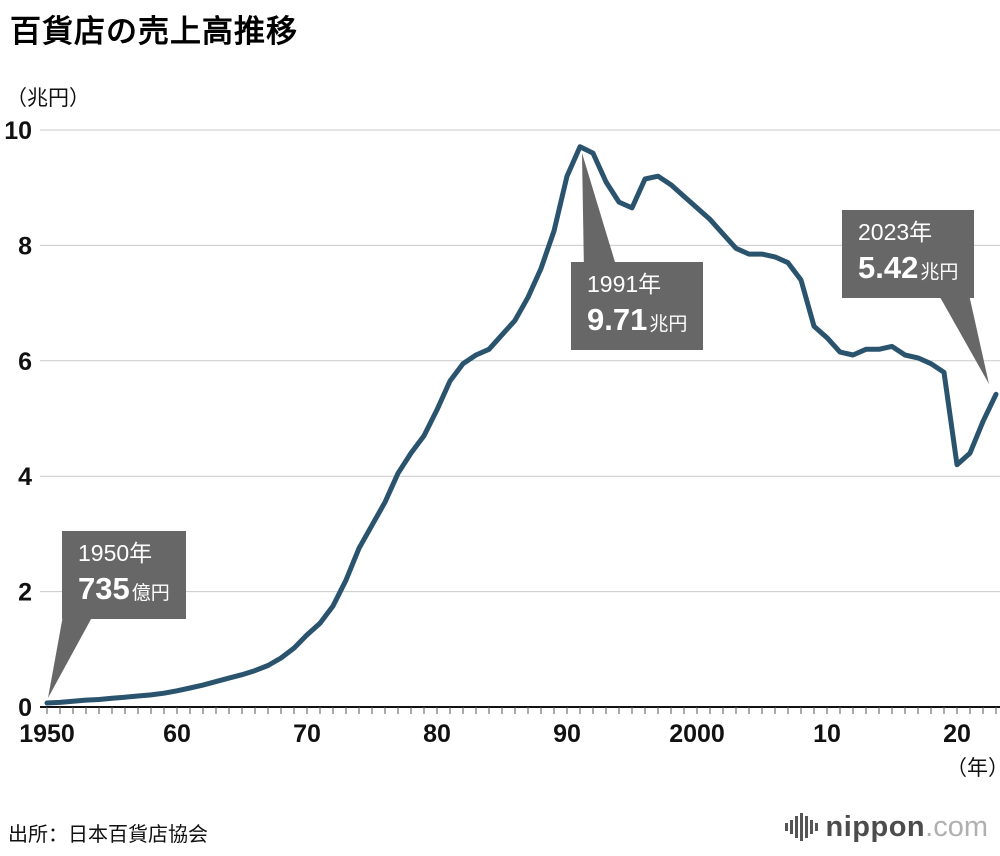 This screenshot has height=856, width=1000. Describe the element at coordinates (437, 734) in the screenshot. I see `svg-text: 80` at that location.